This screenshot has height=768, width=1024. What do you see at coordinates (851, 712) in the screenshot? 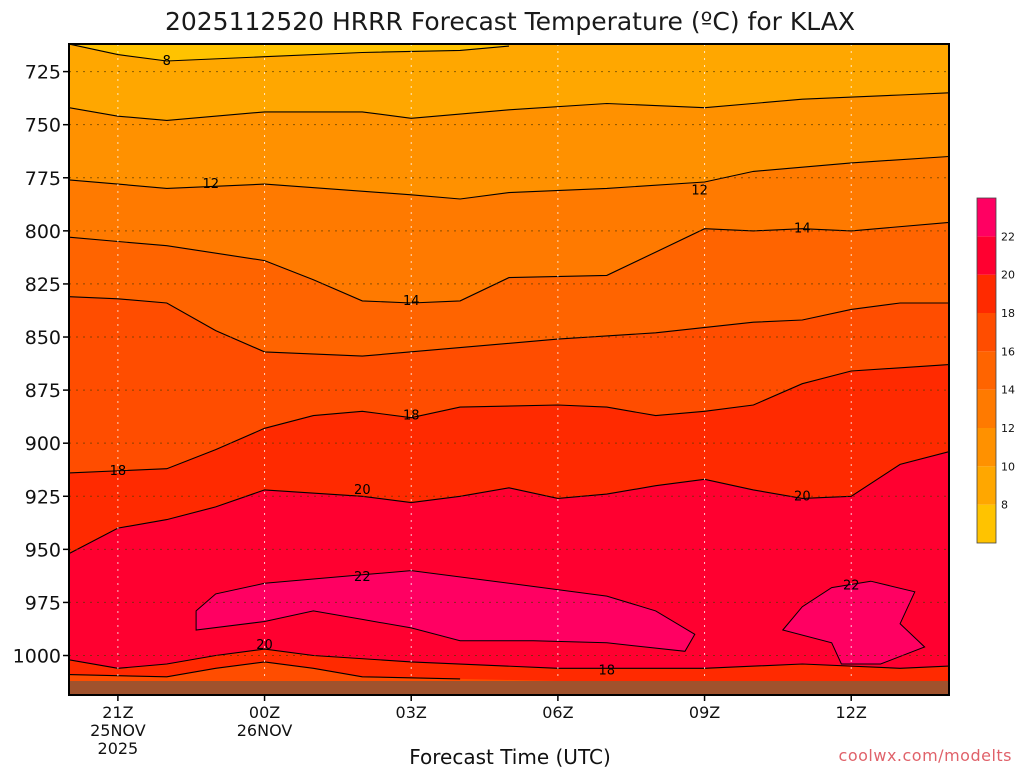
I see `x-tick-label: 12Z` at bounding box center [851, 712].